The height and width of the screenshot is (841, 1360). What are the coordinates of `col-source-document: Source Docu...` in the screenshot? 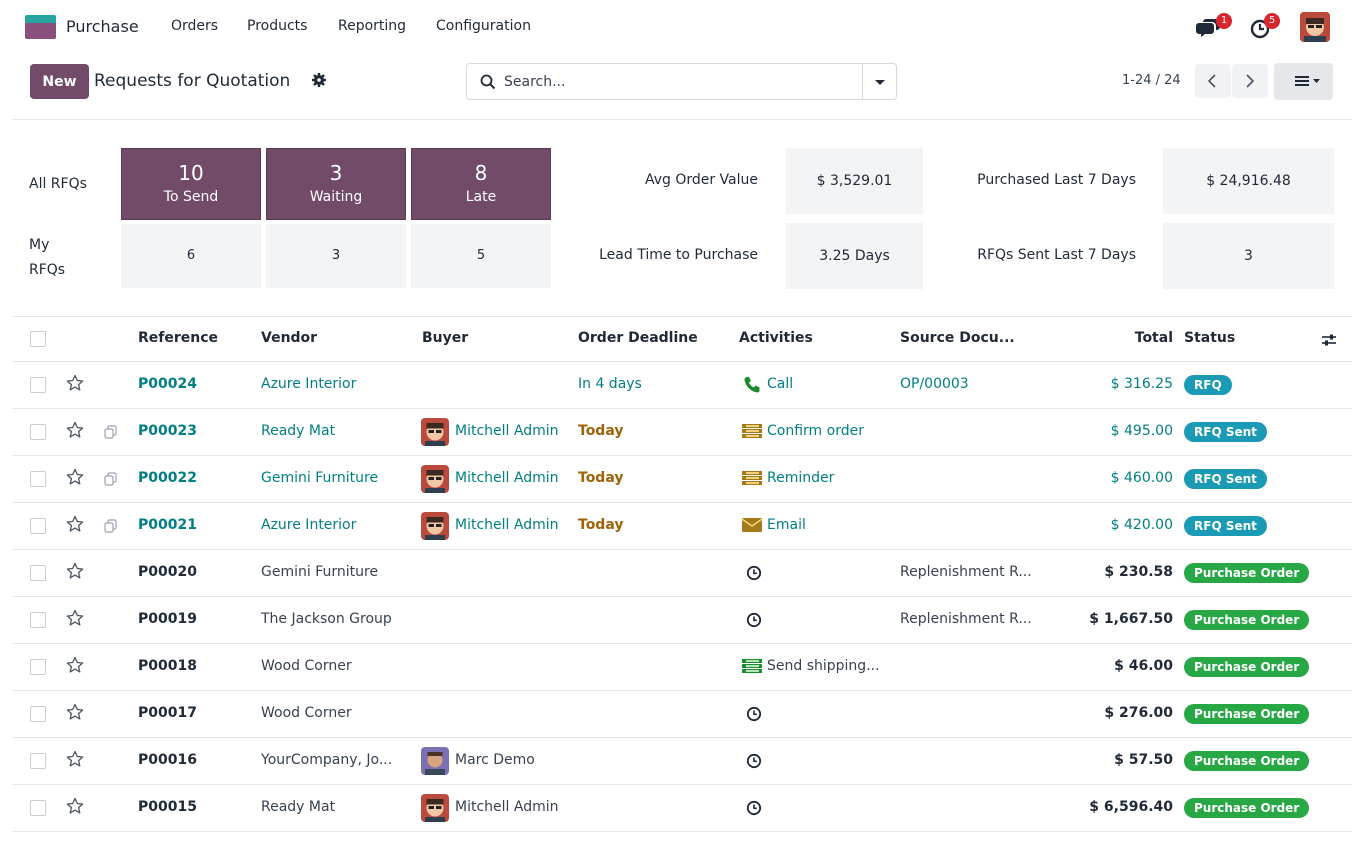 It's located at (957, 338).